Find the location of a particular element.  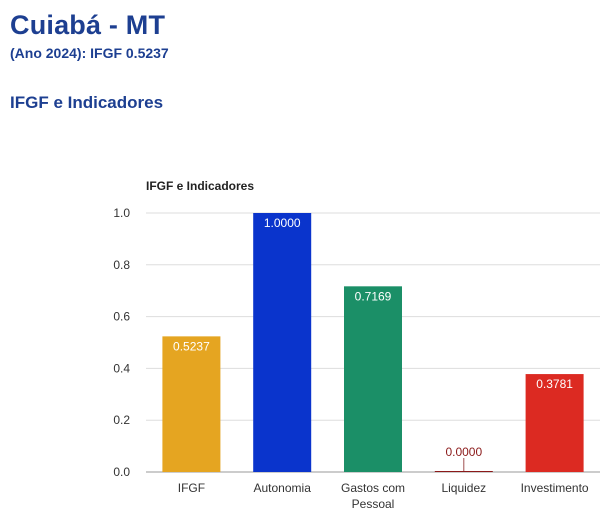

x-tick-label: Autonomia is located at coordinates (283, 488).